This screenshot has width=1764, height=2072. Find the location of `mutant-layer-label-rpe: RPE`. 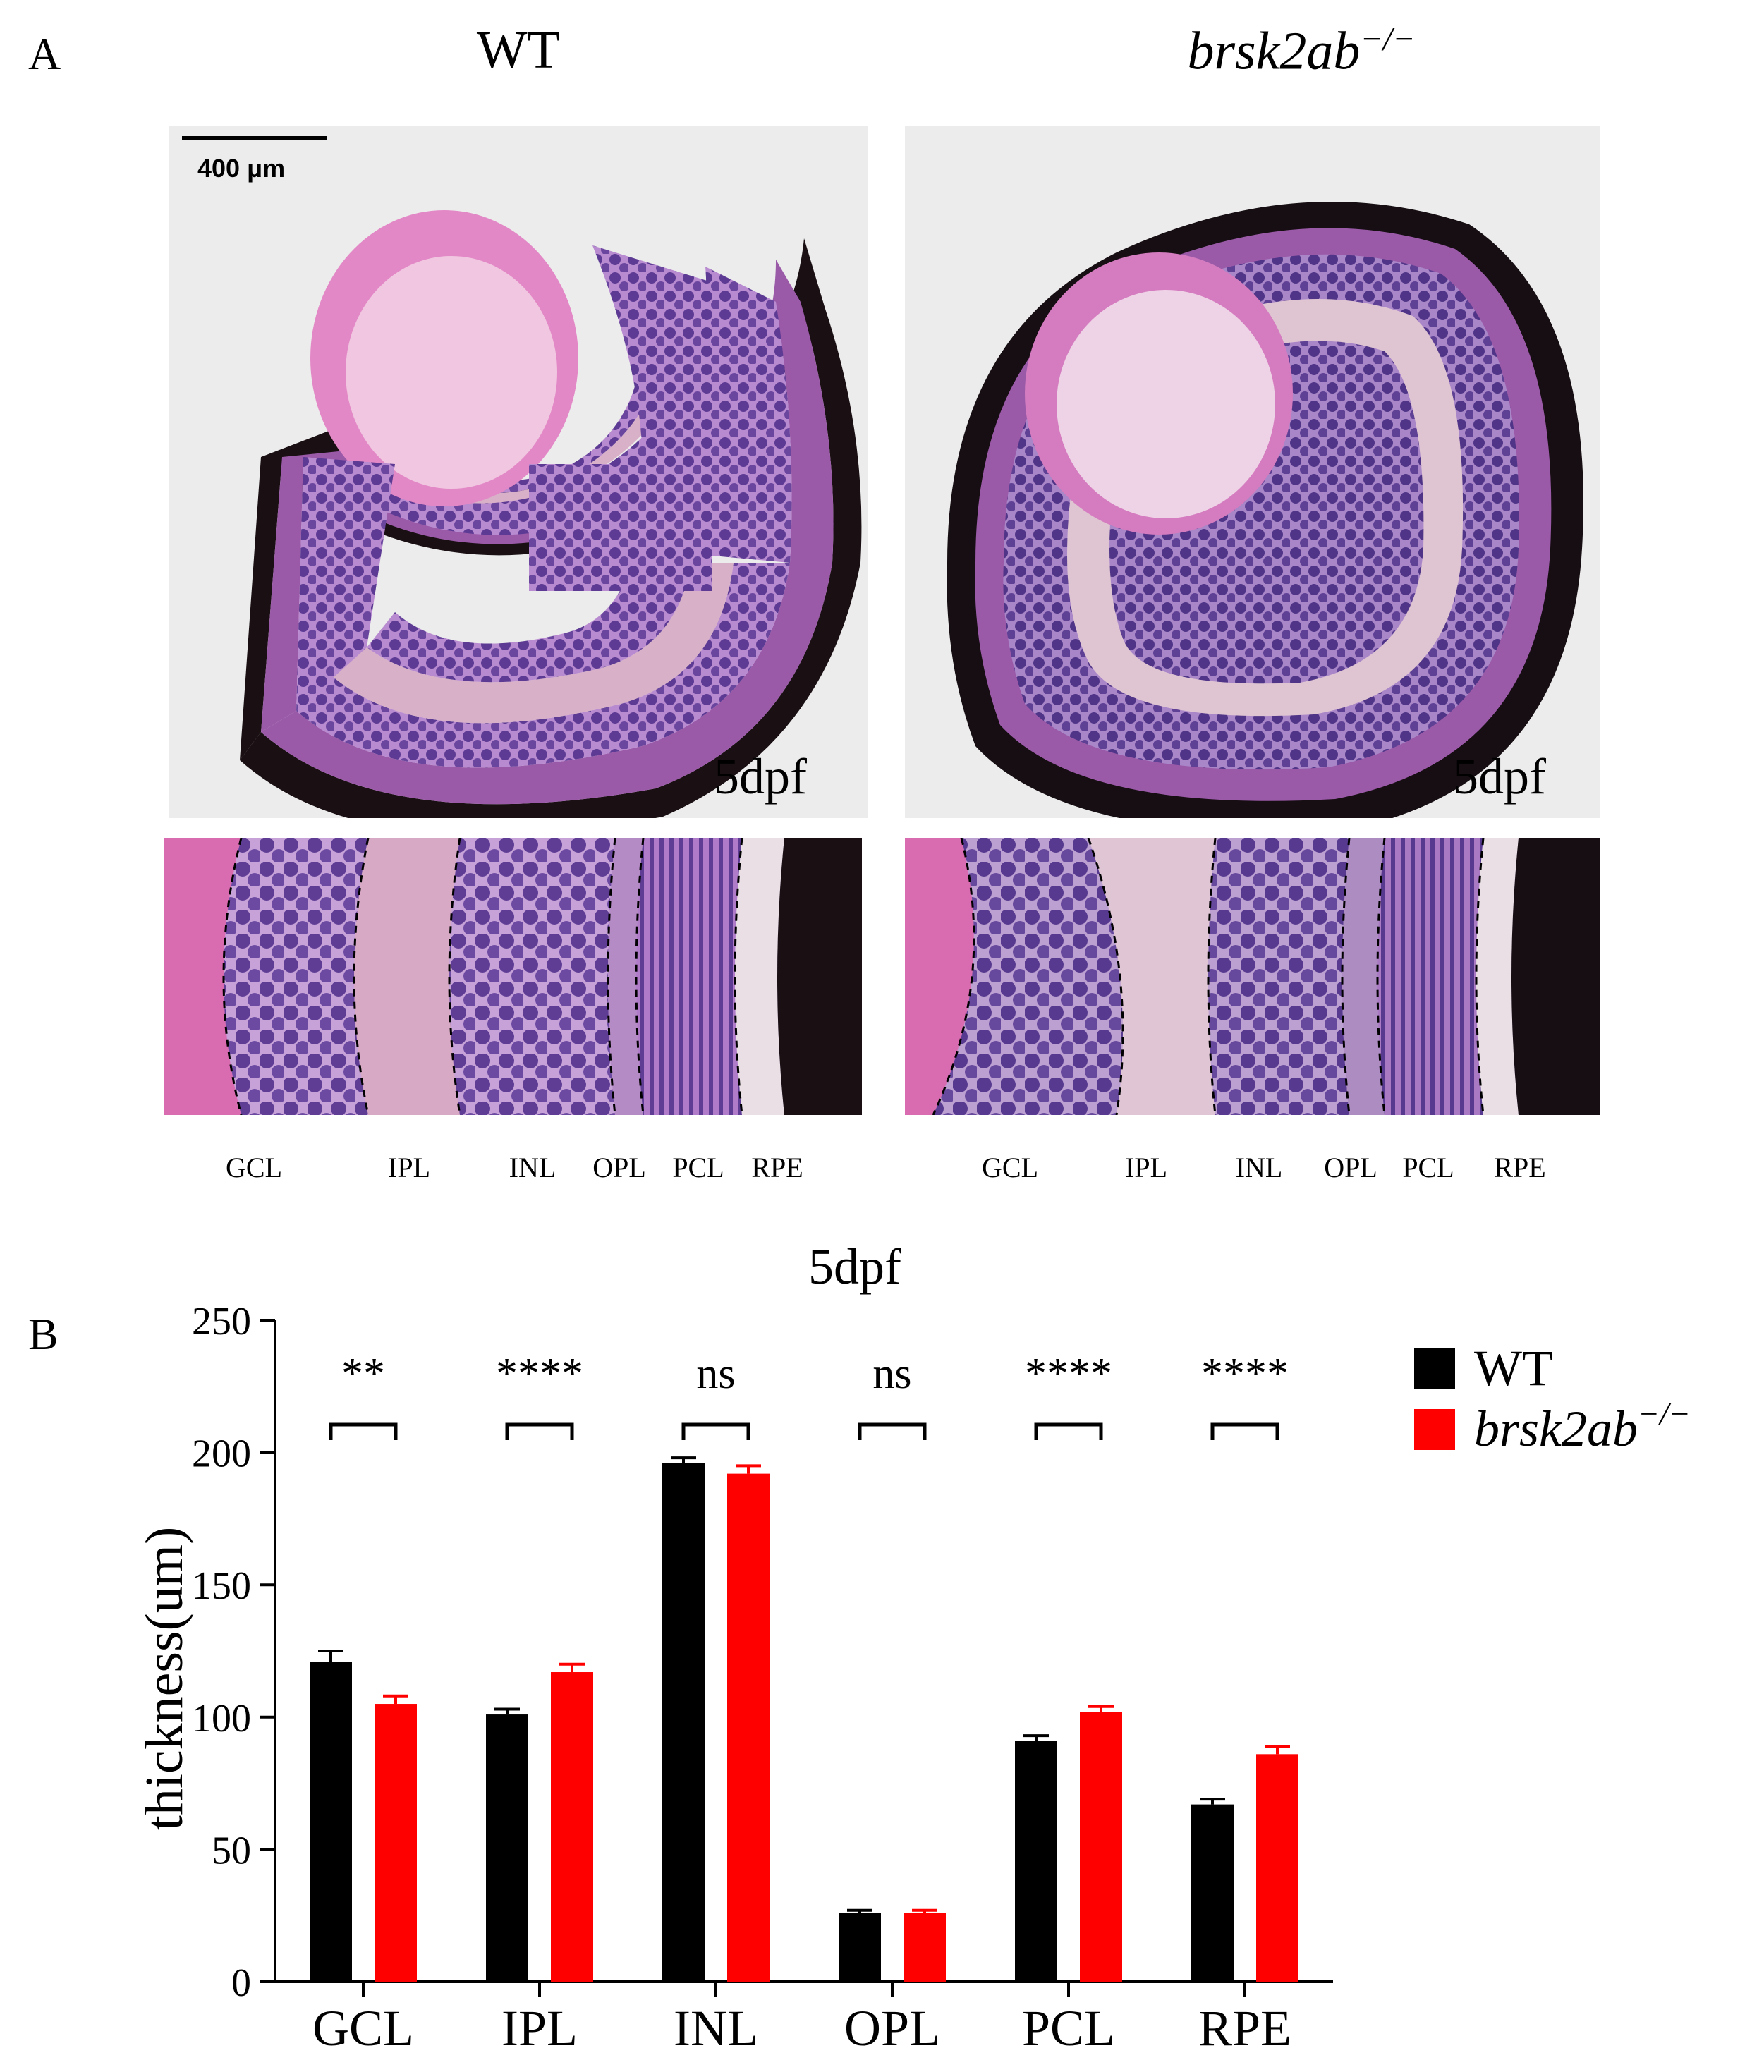

mutant-layer-label-rpe: RPE is located at coordinates (1520, 1167).